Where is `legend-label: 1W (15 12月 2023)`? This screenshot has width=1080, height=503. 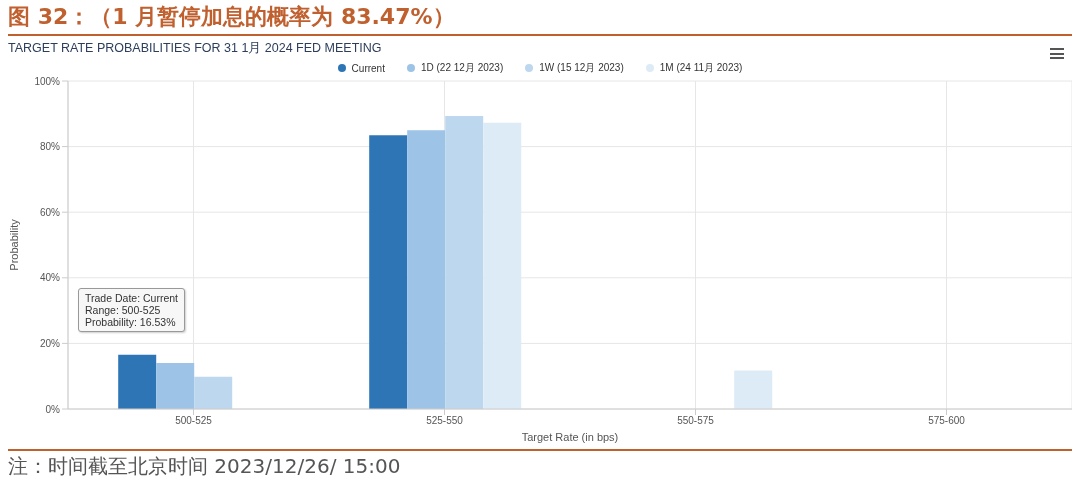
legend-label: 1W (15 12月 2023) is located at coordinates (581, 68).